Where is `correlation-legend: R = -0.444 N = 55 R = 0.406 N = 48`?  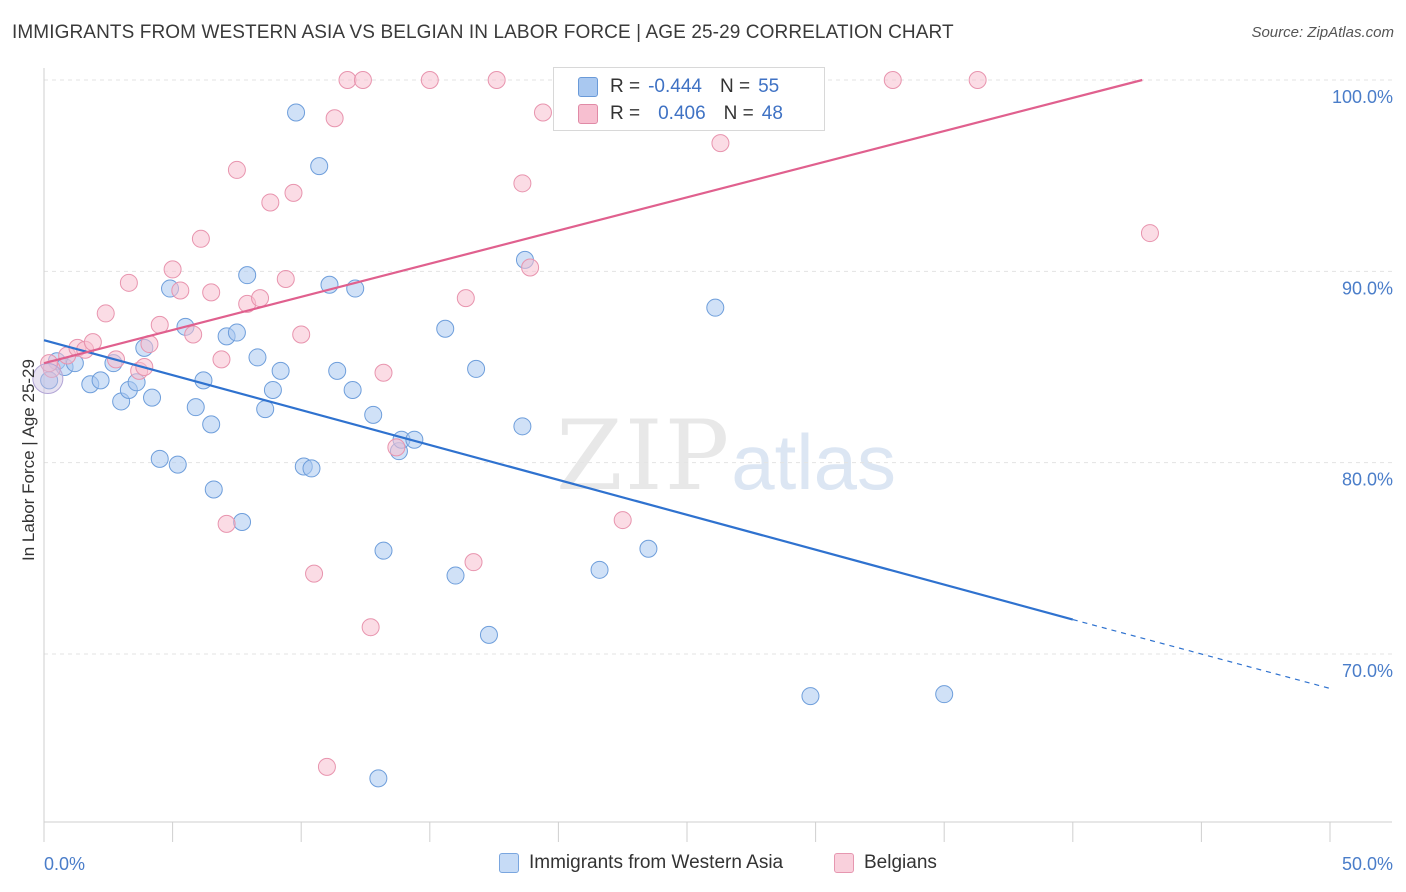 correlation-legend: R = -0.444 N = 55 R = 0.406 N = 48 is located at coordinates (689, 99).